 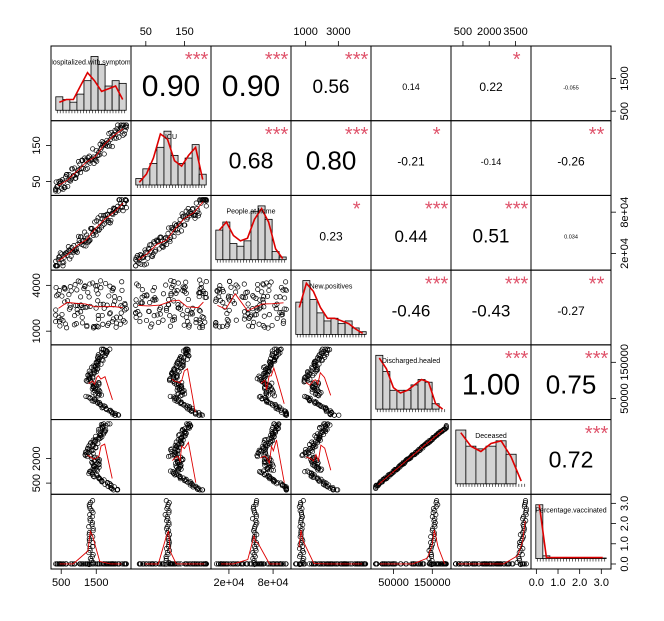 What do you see at coordinates (250, 212) in the screenshot?
I see `variable-label: People.at.home` at bounding box center [250, 212].